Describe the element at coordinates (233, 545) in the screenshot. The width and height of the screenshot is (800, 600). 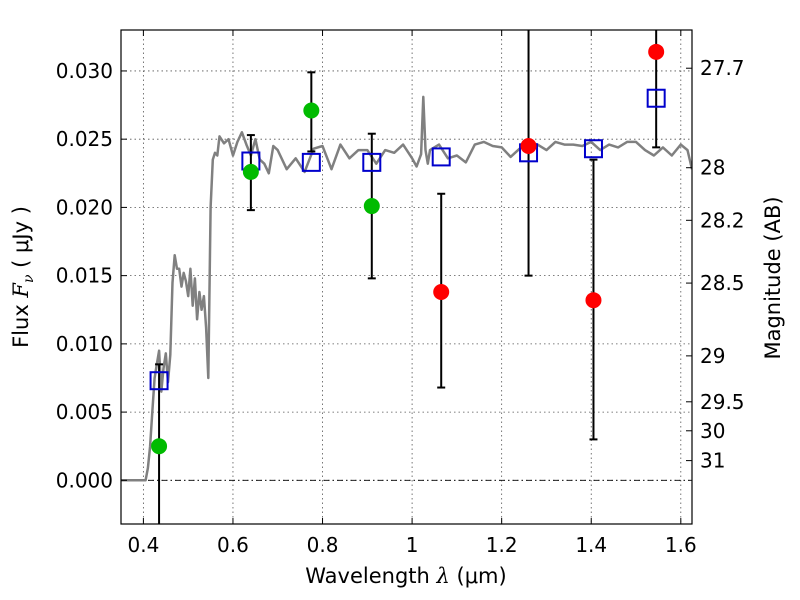
I see `x-tick-label: 0.6` at that location.